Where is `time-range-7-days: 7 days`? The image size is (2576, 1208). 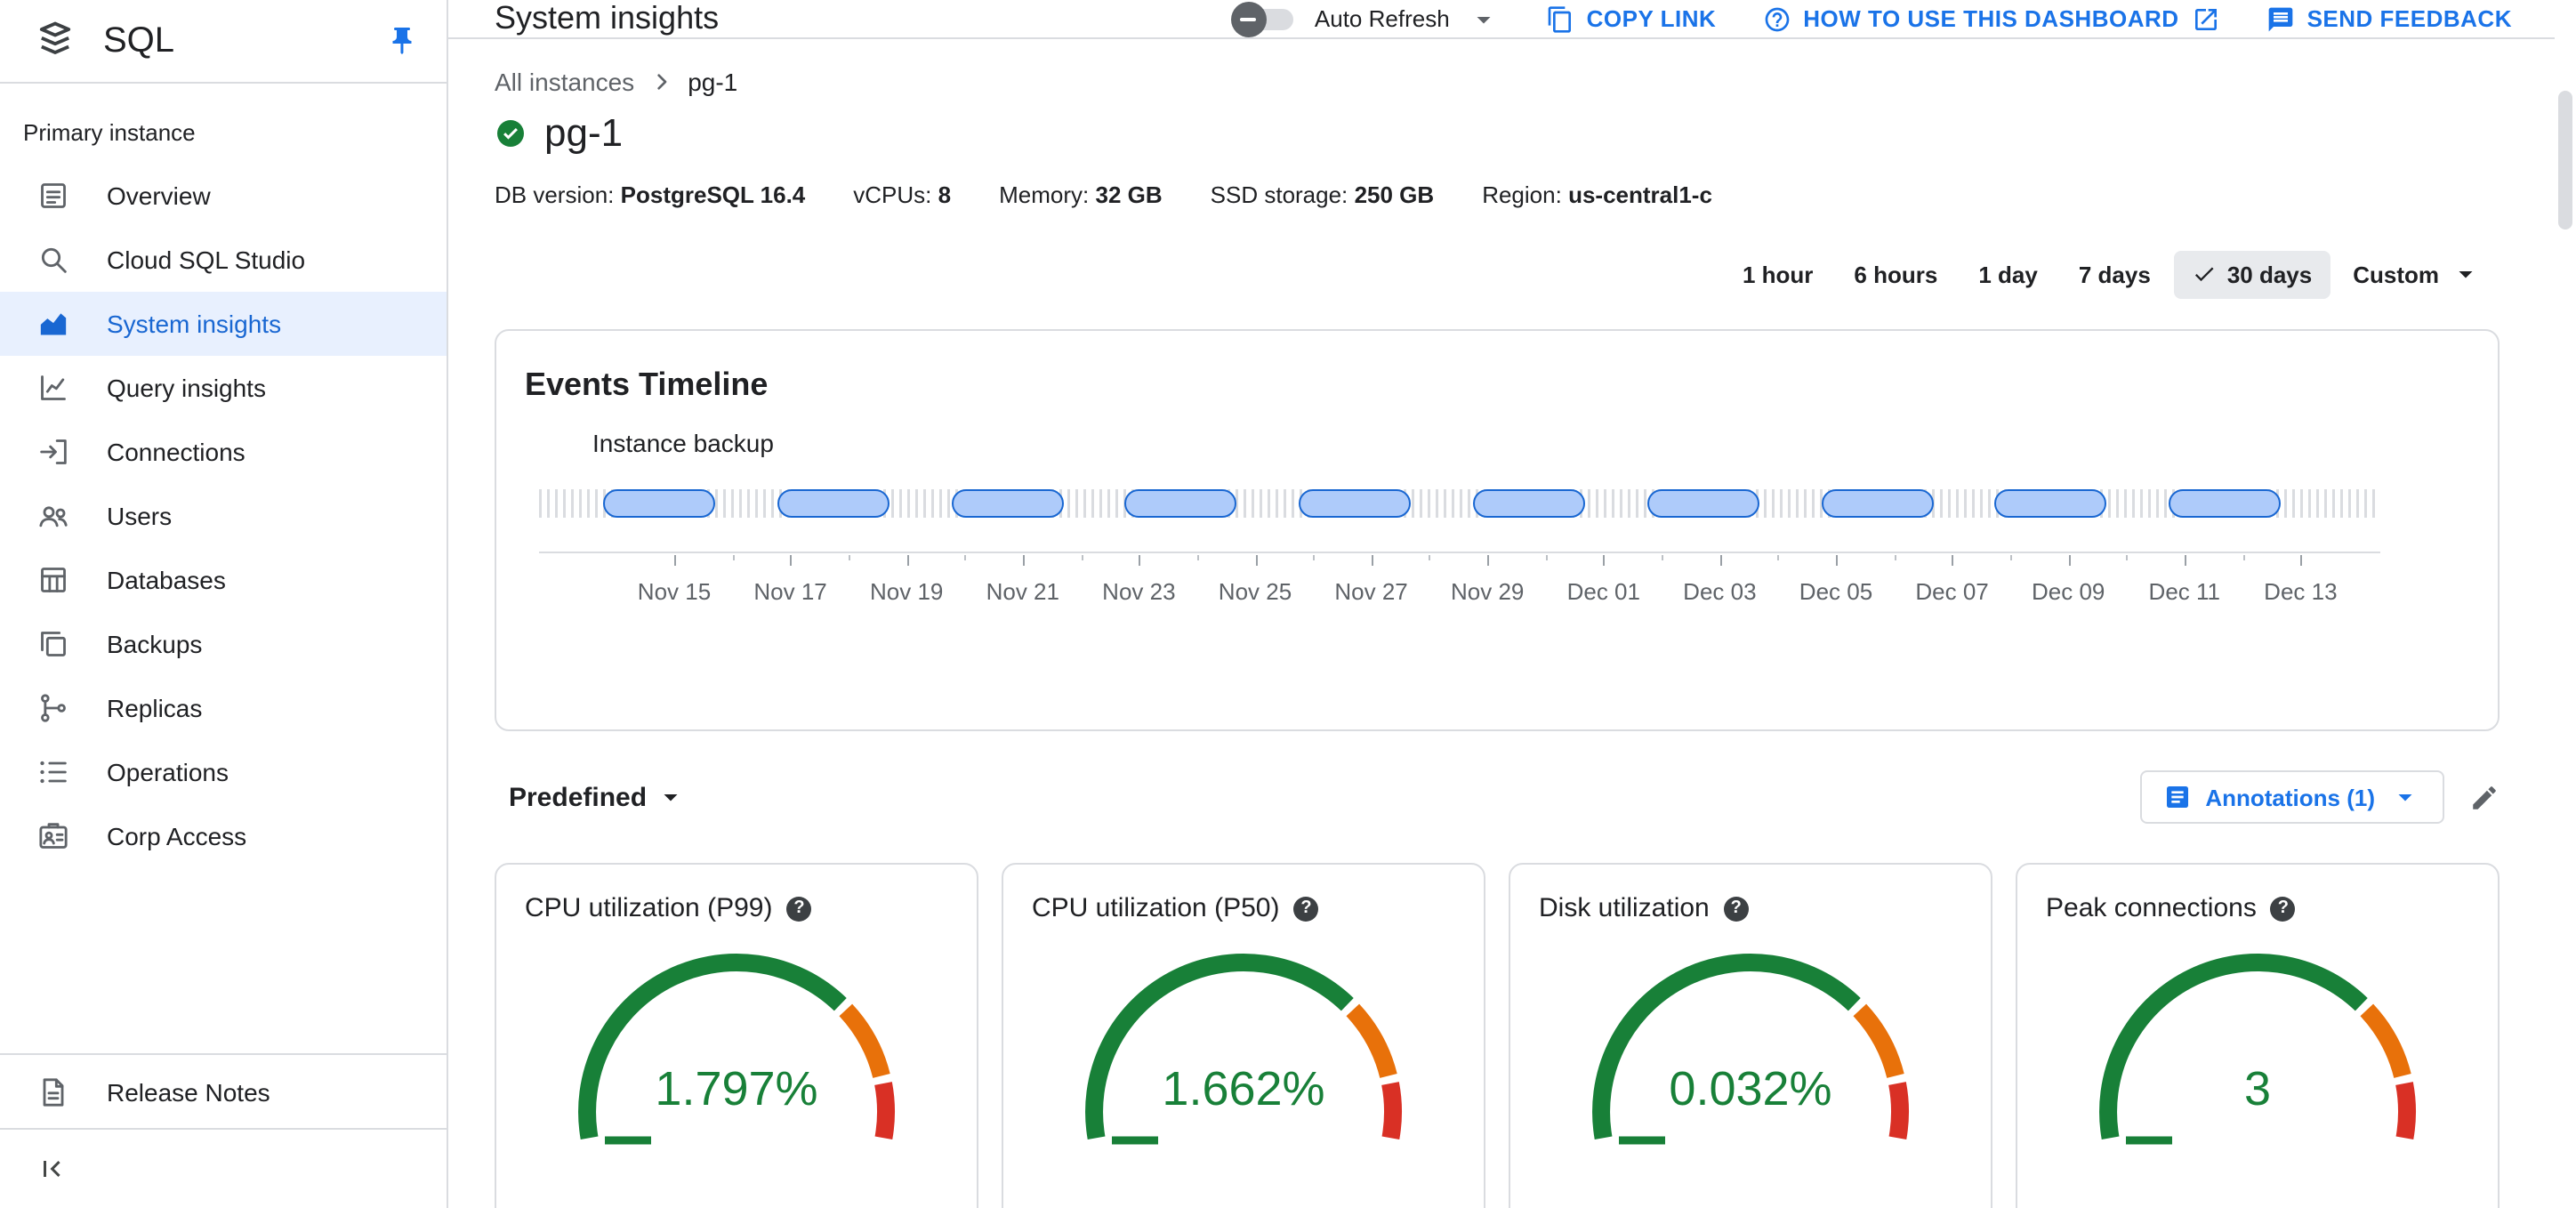 time-range-7-days: 7 days is located at coordinates (2115, 274).